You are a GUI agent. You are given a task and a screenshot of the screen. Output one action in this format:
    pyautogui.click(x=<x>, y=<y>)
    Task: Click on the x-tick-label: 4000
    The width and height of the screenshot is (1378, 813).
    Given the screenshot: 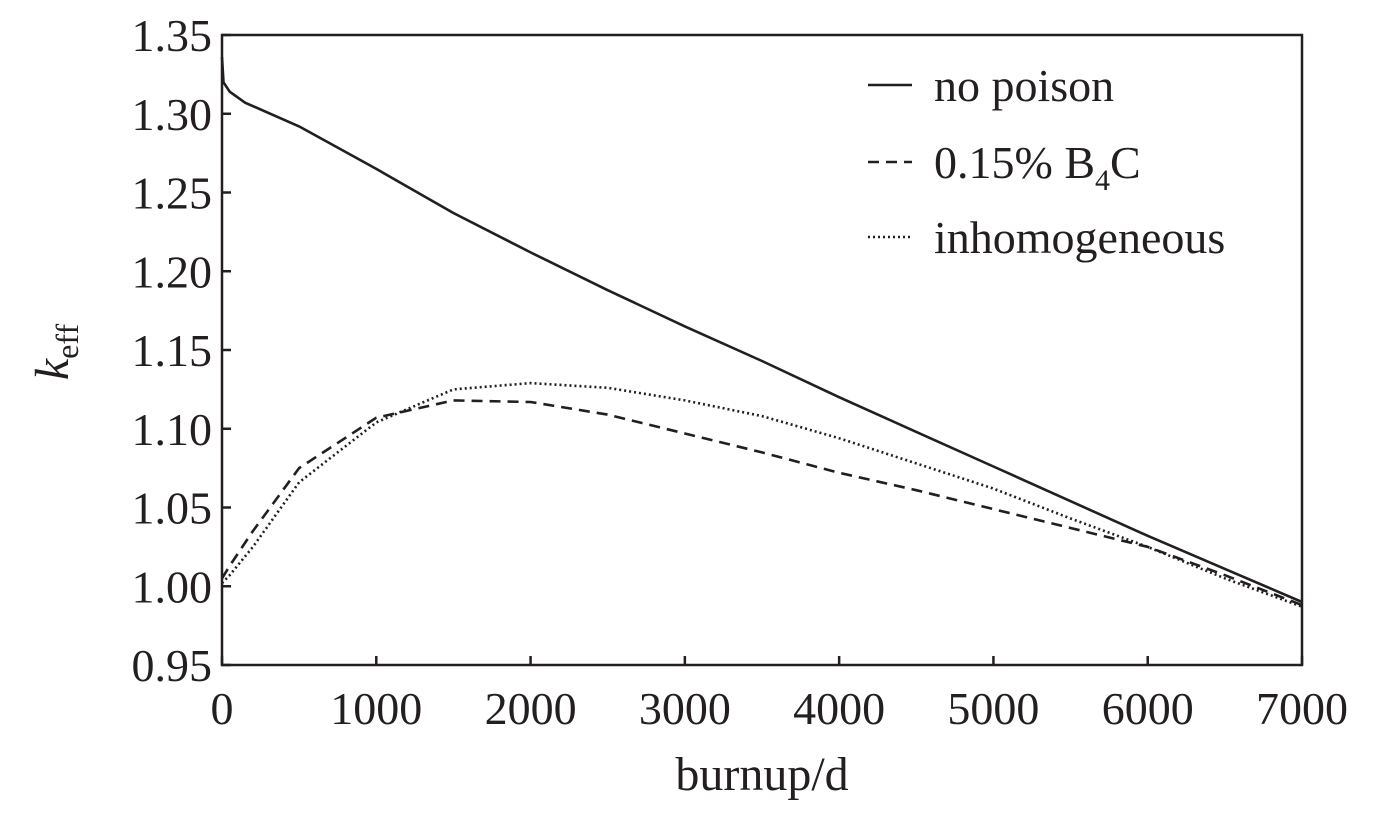 What is the action you would take?
    pyautogui.click(x=839, y=708)
    